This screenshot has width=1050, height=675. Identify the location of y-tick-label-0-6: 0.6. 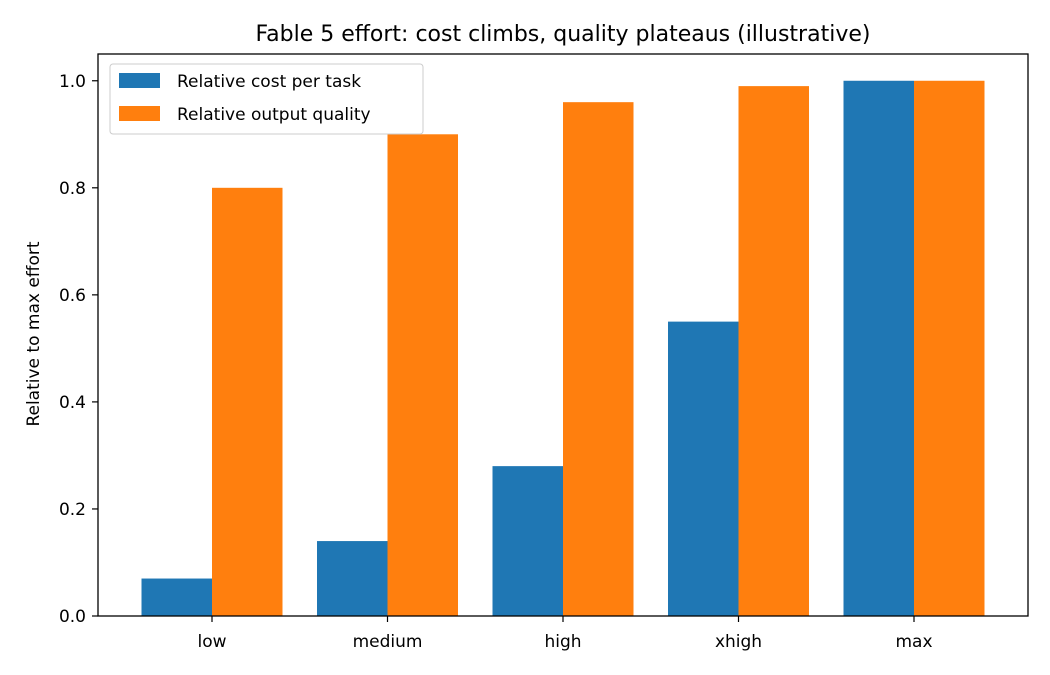
(72, 296).